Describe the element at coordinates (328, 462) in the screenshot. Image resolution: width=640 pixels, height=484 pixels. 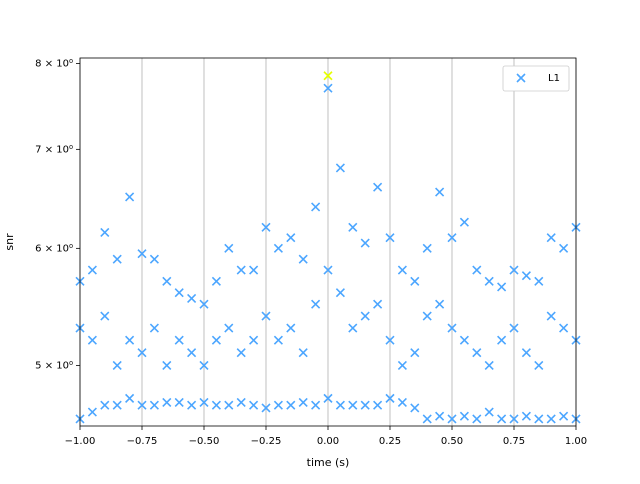
I see `x-axis-label: time (s)` at that location.